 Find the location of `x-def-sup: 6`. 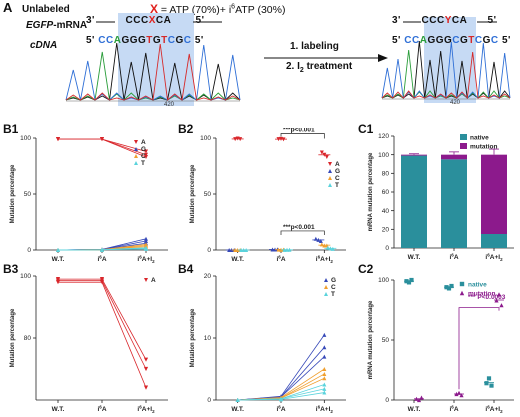

x-def-sup: 6 is located at coordinates (233, 7).